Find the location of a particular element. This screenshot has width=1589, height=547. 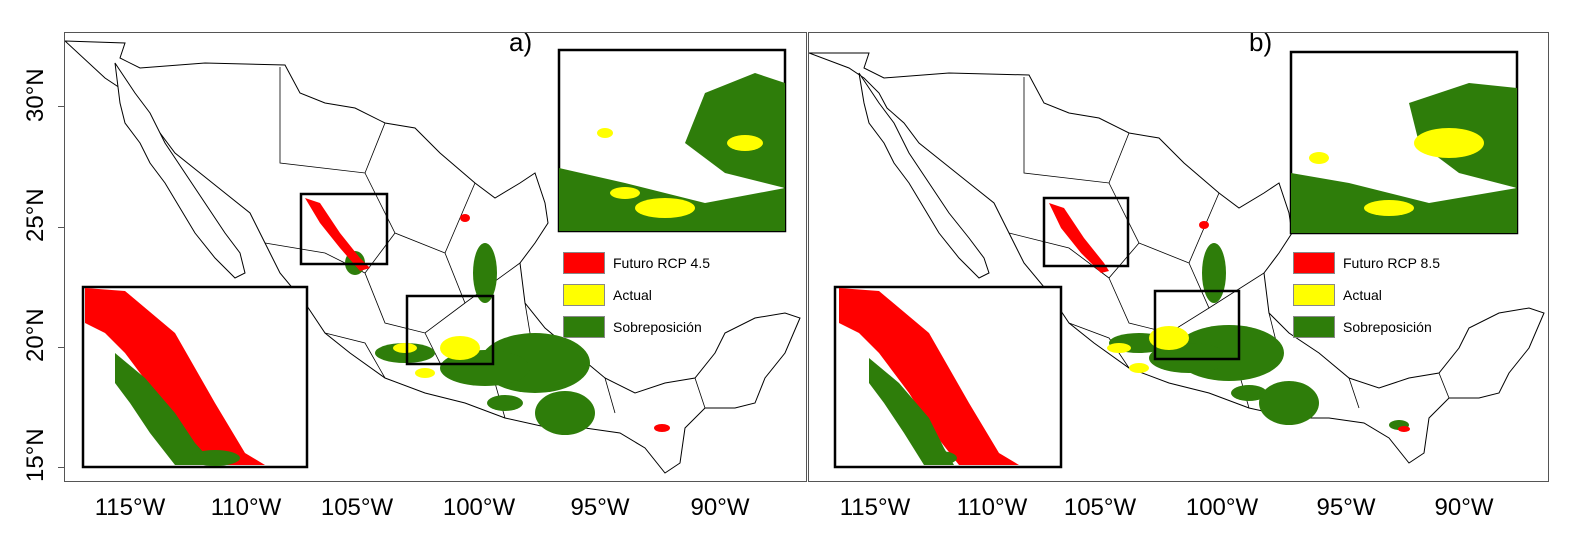

x-tick-a-110: 110°W is located at coordinates (246, 507).